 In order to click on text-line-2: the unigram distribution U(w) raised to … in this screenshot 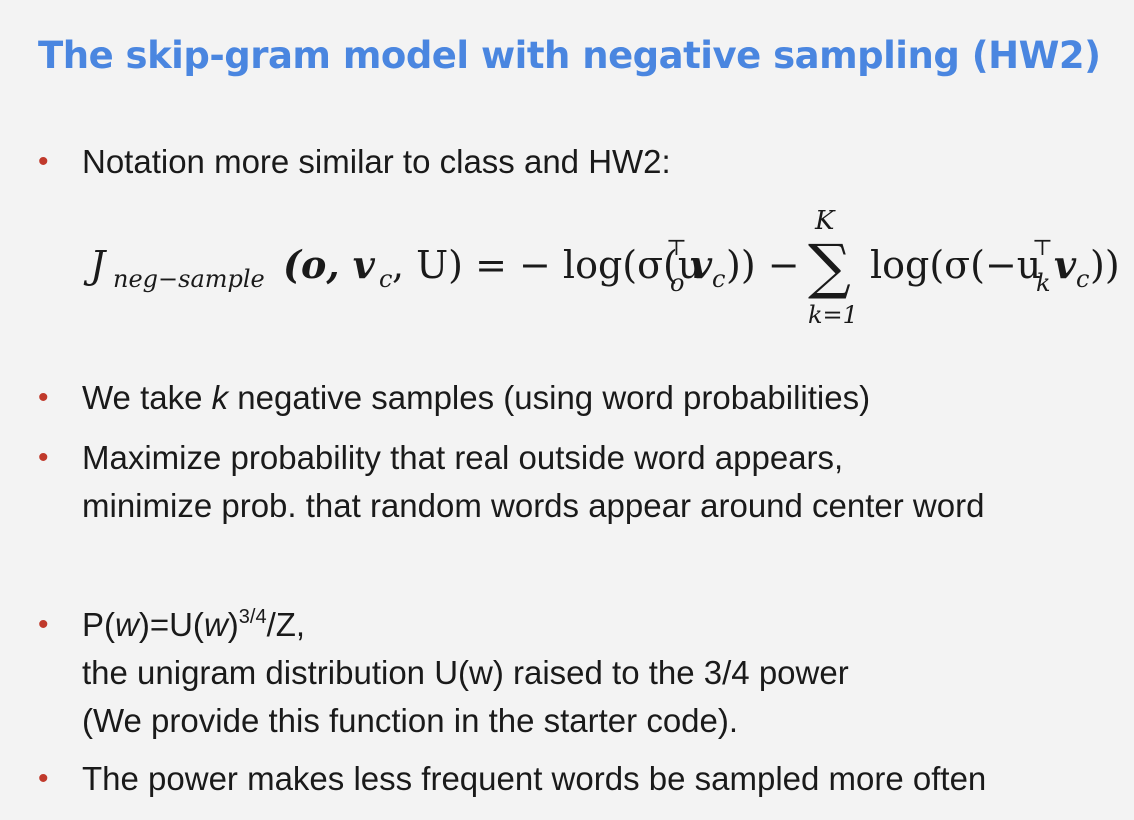, I will do `click(465, 672)`.